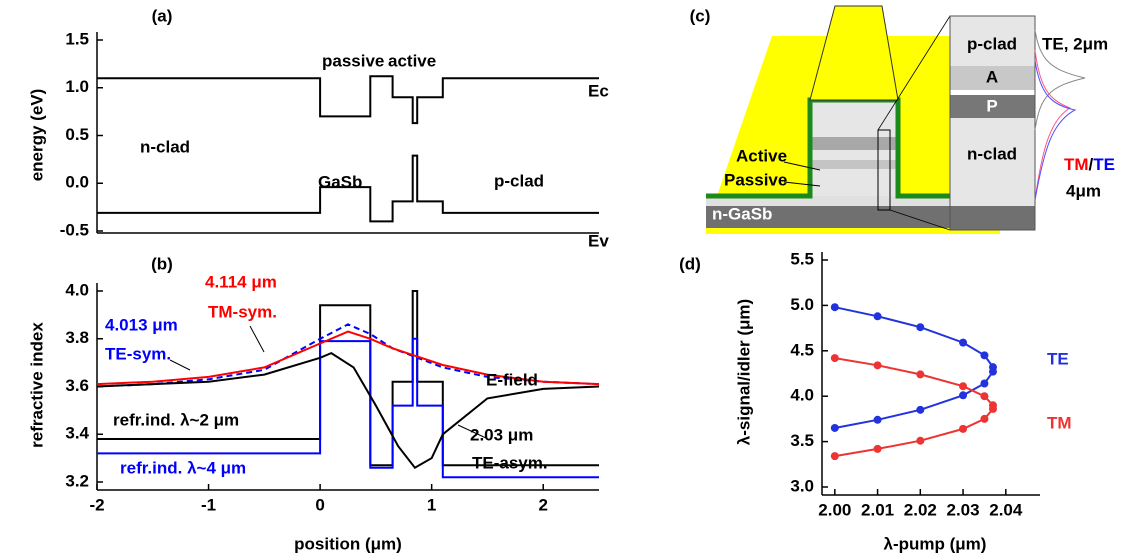 The height and width of the screenshot is (560, 1126). I want to click on x-axis-label: λ-pump (μm), so click(935, 543).